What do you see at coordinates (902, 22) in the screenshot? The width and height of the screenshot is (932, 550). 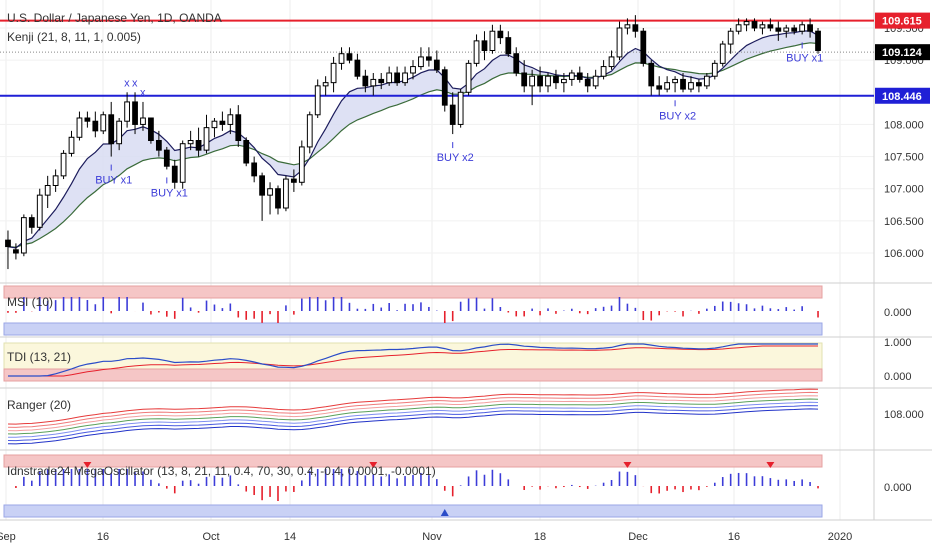 I see `price-tag-label: 109.615` at bounding box center [902, 22].